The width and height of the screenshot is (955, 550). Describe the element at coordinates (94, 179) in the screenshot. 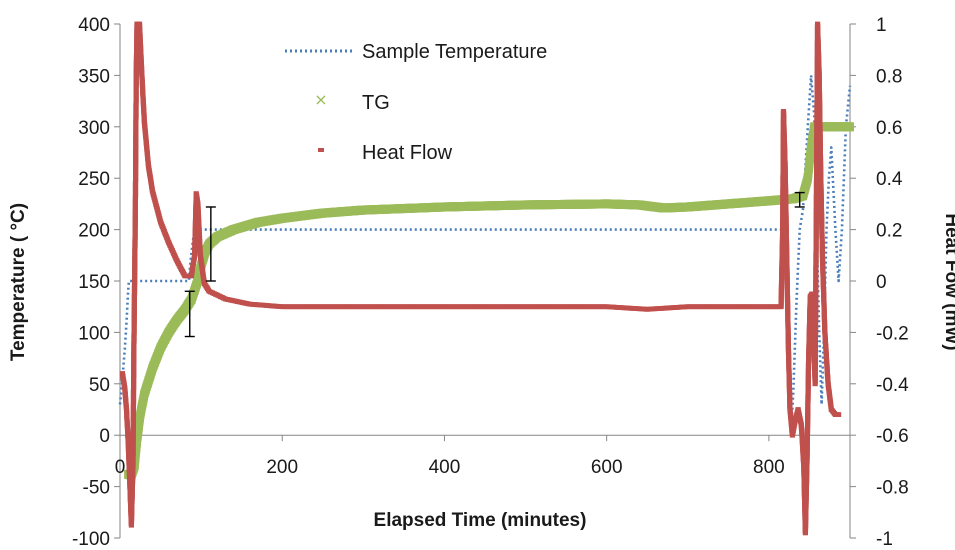

I see `y-left-tick-label: 250` at that location.